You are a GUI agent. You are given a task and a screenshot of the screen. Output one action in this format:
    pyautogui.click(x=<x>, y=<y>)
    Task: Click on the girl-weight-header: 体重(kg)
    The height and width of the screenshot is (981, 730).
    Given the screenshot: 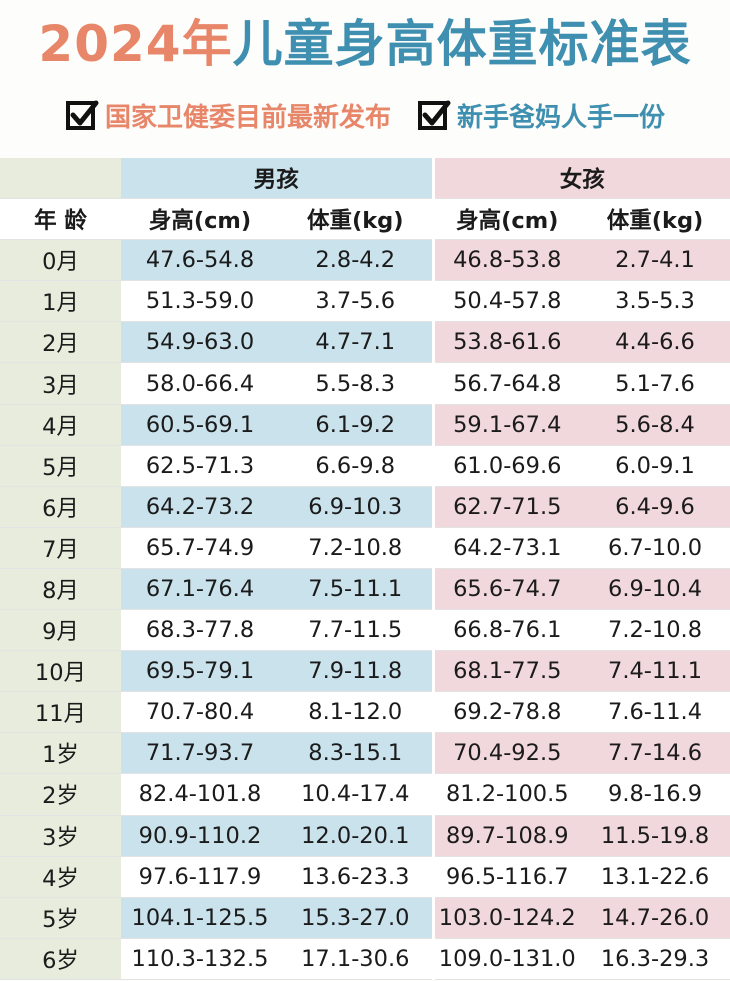 What is the action you would take?
    pyautogui.click(x=655, y=219)
    